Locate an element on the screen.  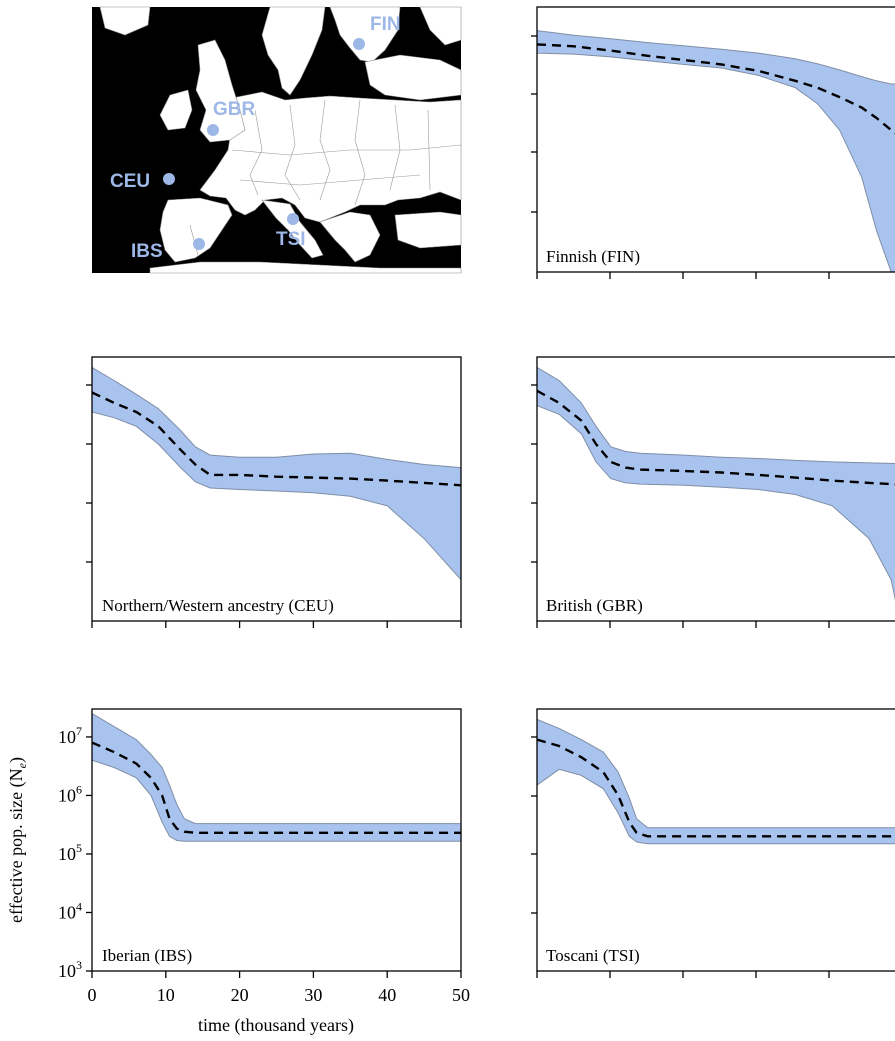
x-axis-title: time (thousand years) is located at coordinates (276, 1025).